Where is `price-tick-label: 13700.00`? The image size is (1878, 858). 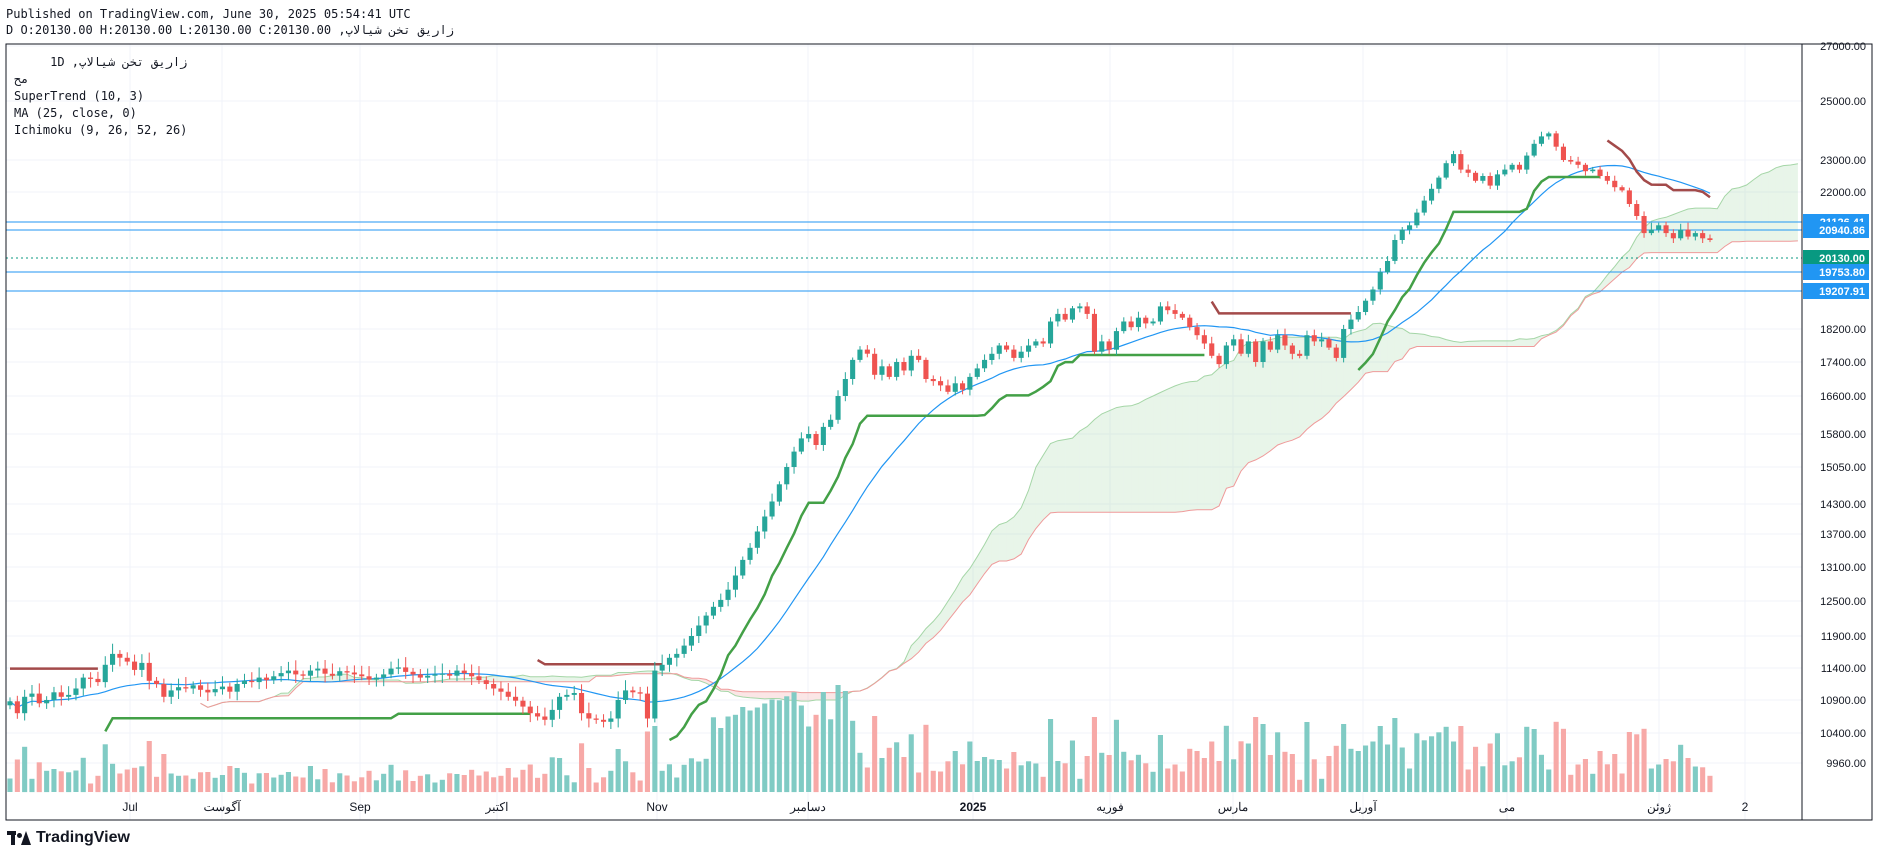
price-tick-label: 13700.00 is located at coordinates (1843, 535).